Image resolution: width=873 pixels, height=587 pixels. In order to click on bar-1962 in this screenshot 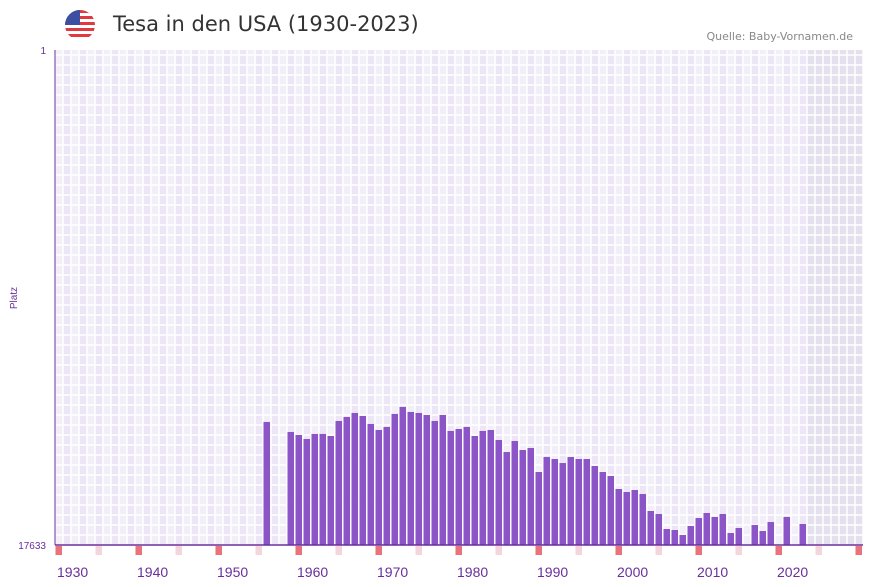, I will do `click(314, 489)`.